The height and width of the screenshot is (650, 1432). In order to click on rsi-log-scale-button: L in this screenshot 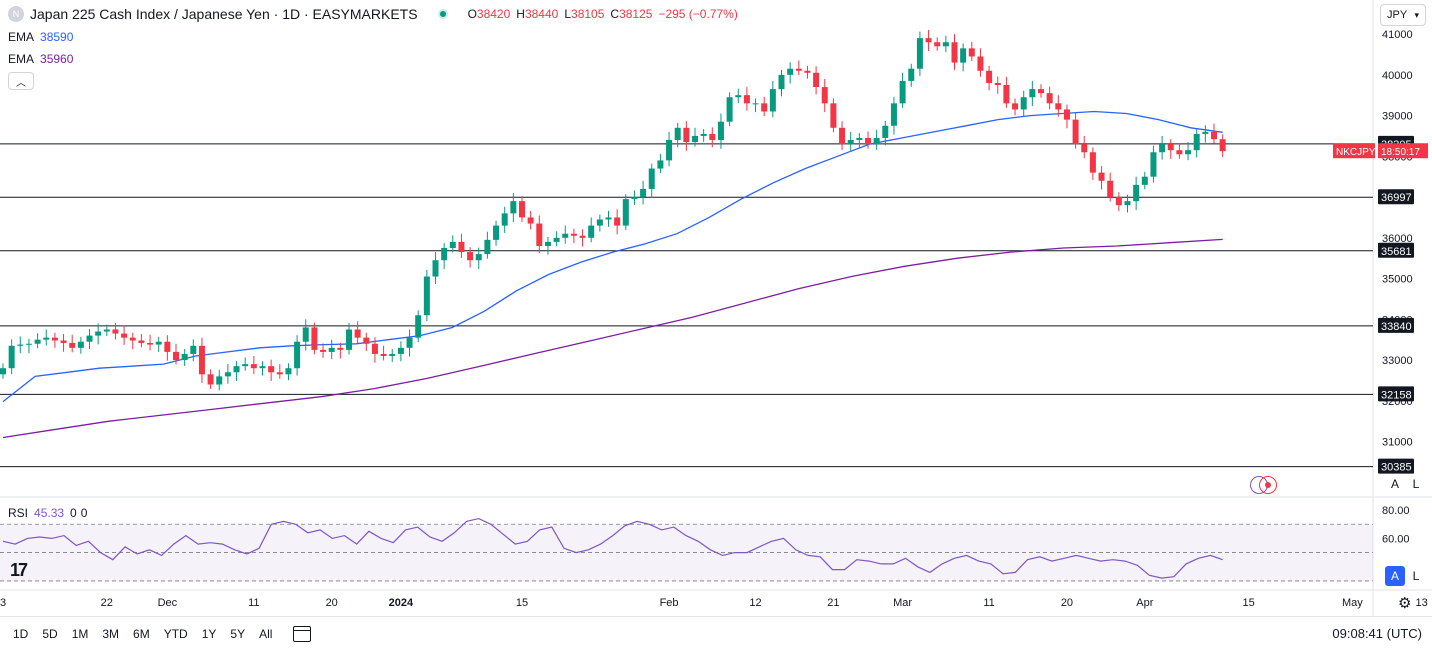, I will do `click(1416, 576)`.